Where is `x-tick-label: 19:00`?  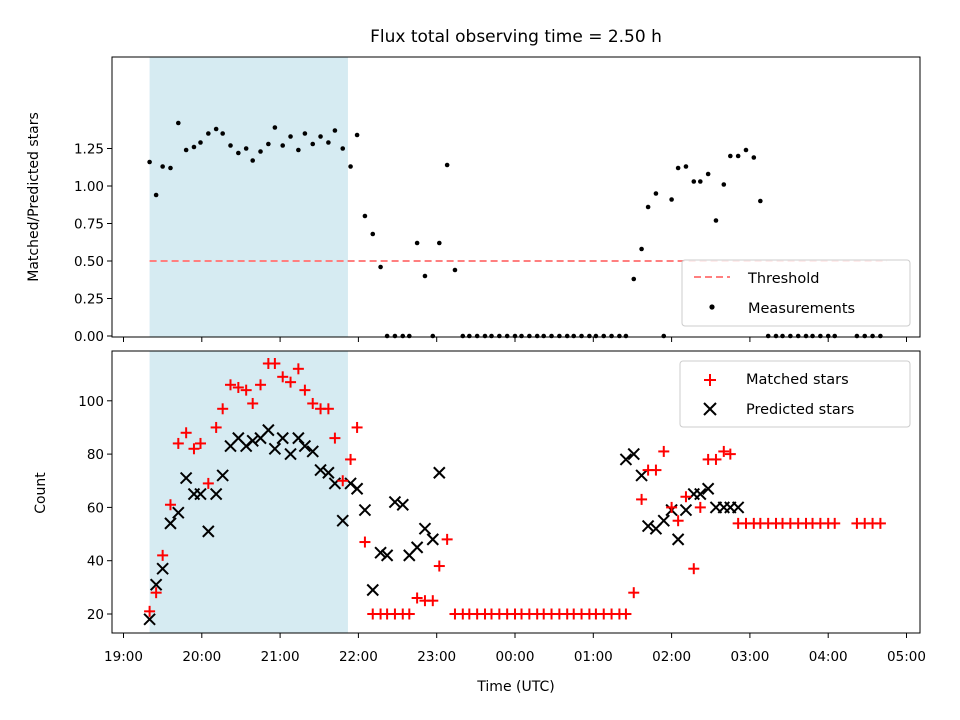 x-tick-label: 19:00 is located at coordinates (123, 657).